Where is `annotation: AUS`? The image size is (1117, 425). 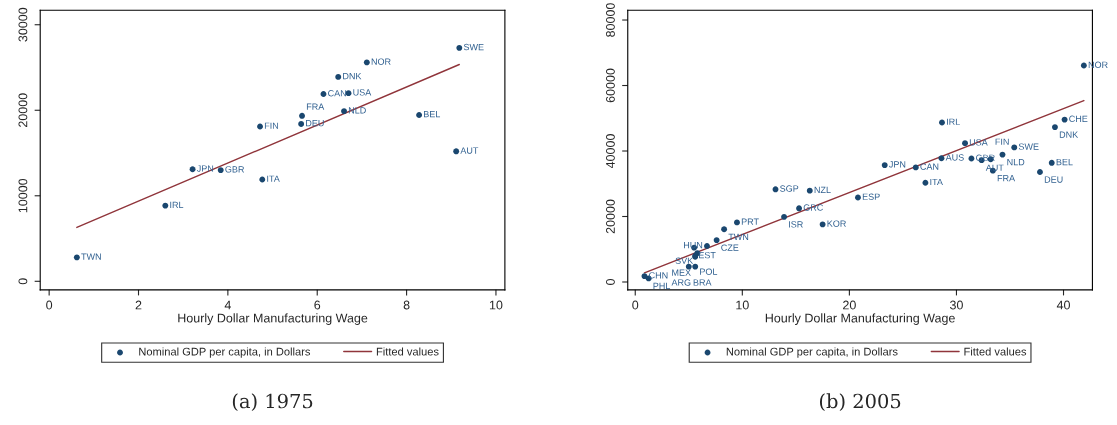
annotation: AUS is located at coordinates (954, 157).